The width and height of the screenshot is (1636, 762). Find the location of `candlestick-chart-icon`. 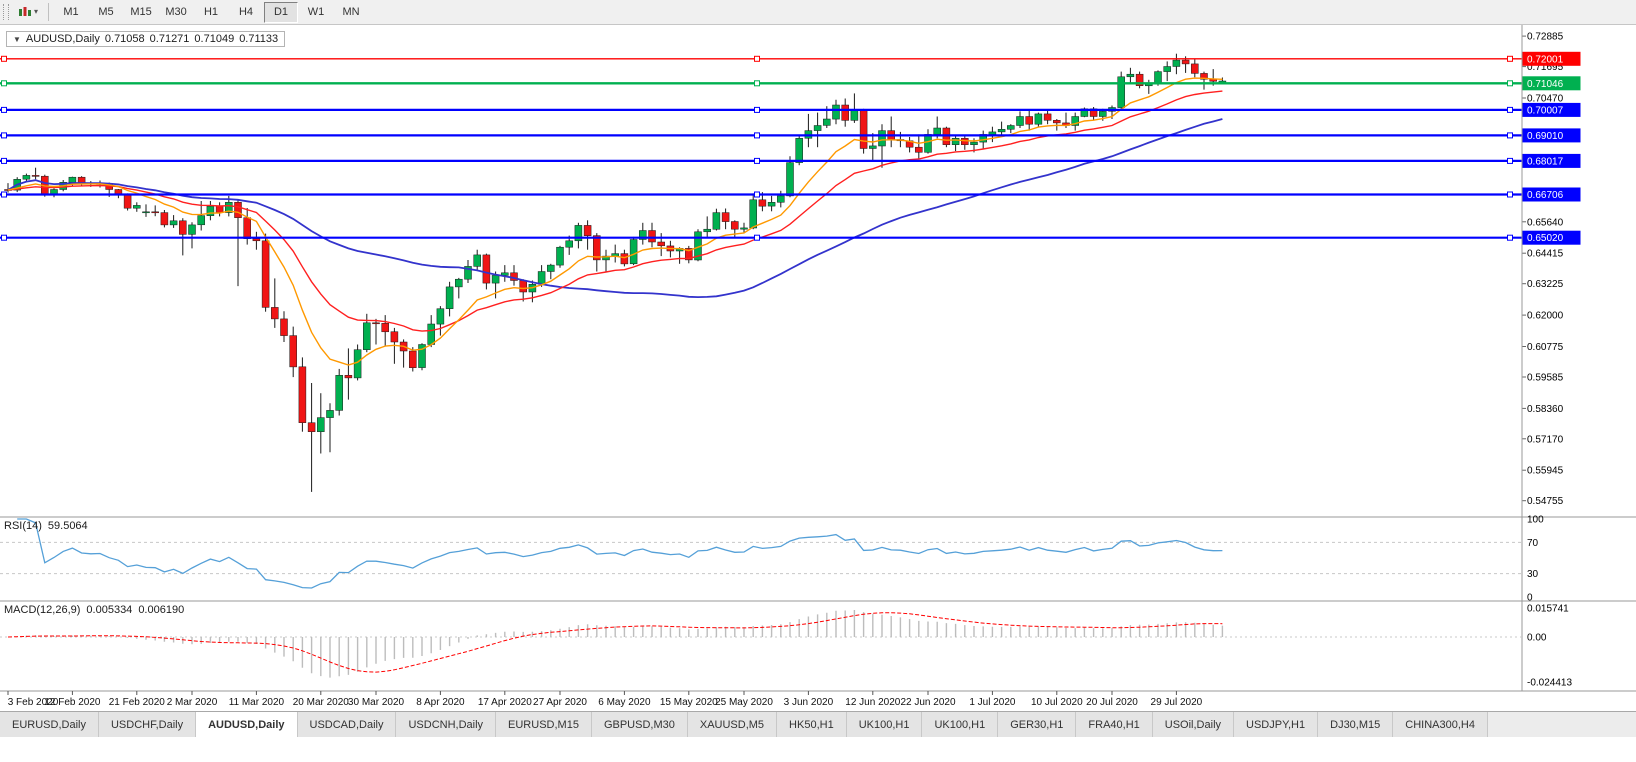

candlestick-chart-icon is located at coordinates (25, 11).